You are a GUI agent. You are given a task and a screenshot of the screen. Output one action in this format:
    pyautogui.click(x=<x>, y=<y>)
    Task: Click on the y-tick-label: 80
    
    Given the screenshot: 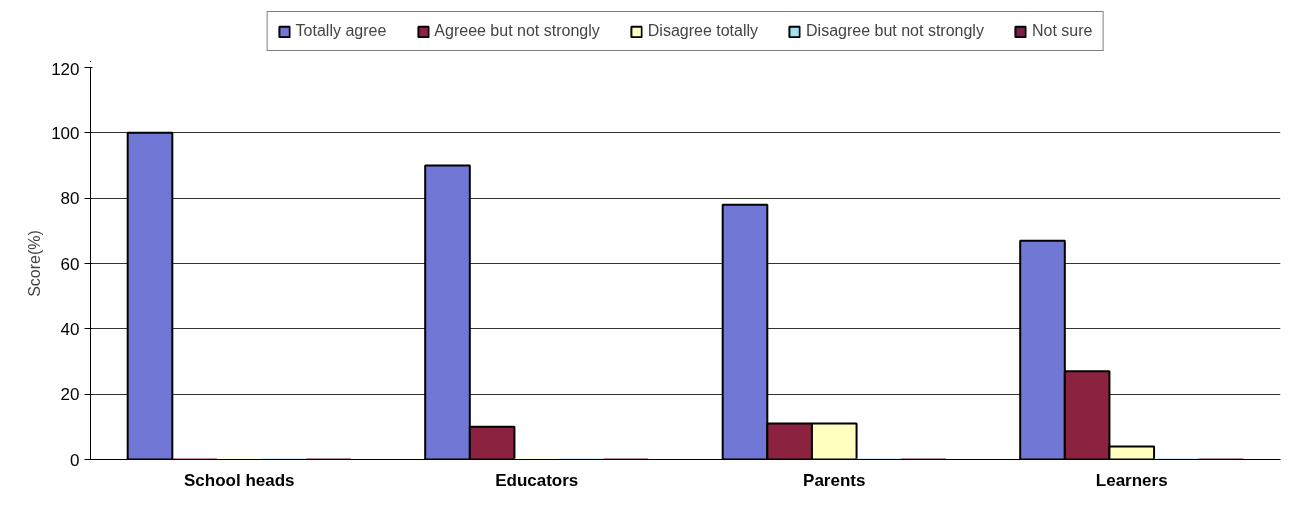 What is the action you would take?
    pyautogui.click(x=70, y=199)
    